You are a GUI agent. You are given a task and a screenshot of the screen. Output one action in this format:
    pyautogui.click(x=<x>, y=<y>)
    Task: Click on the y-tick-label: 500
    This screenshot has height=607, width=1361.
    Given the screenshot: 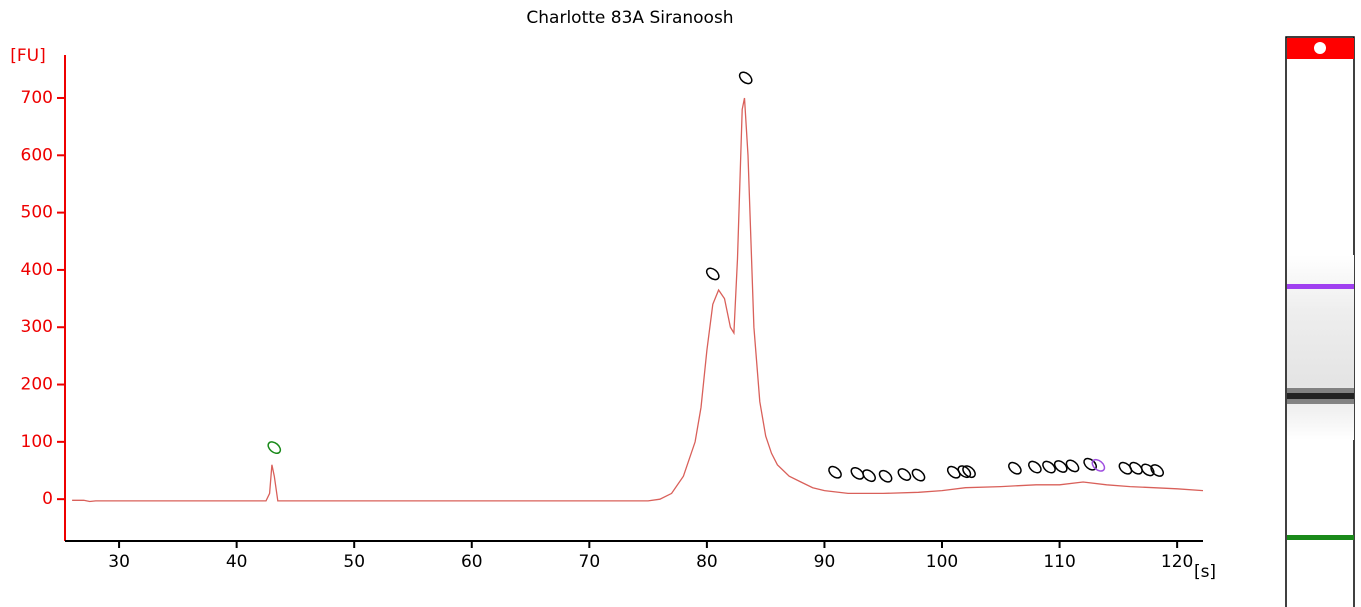 What is the action you would take?
    pyautogui.click(x=37, y=213)
    